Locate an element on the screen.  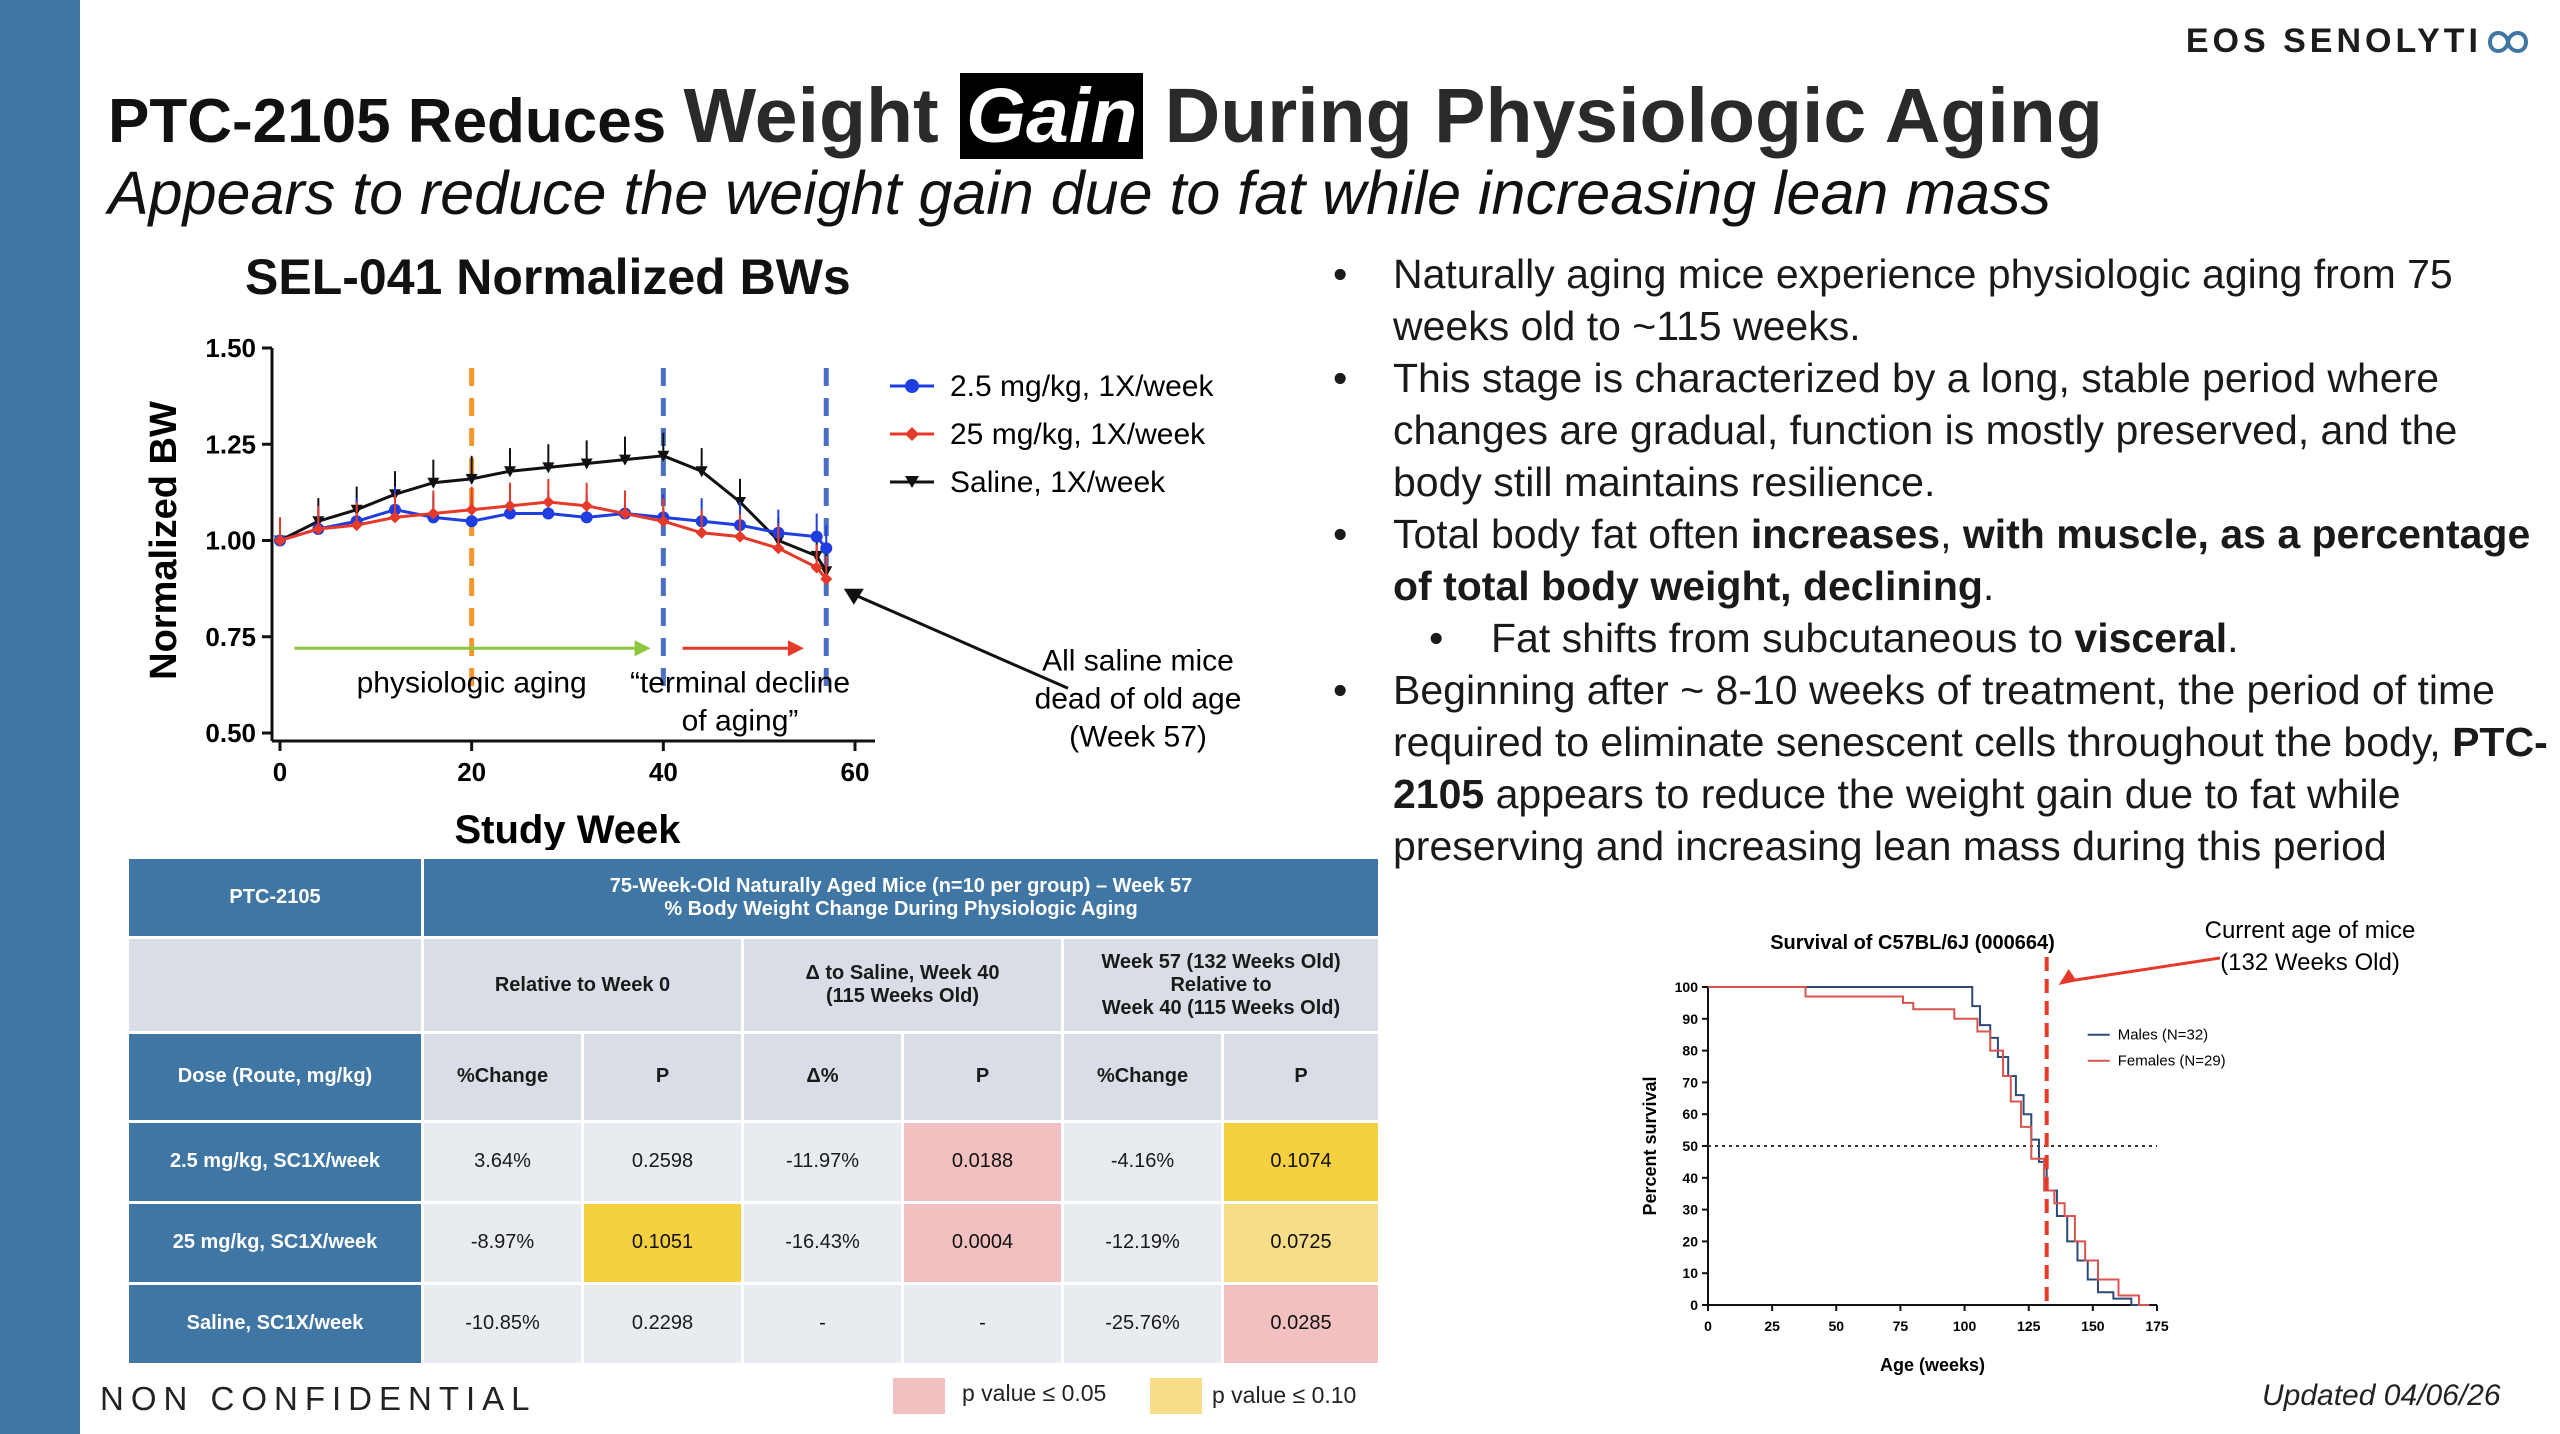
current-age-label: Current age of mice is located at coordinates (2310, 930).